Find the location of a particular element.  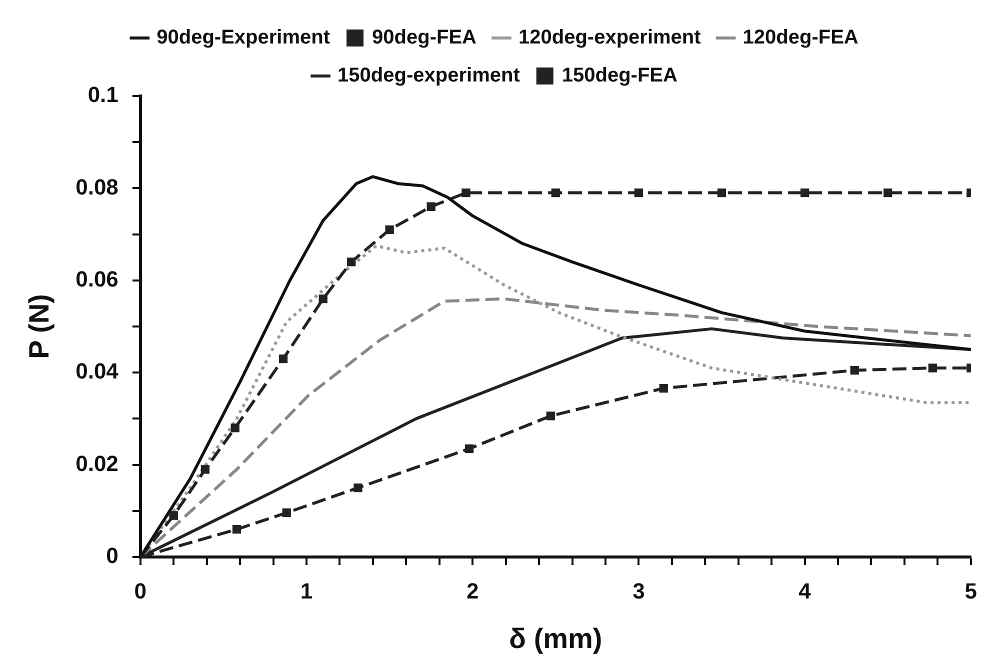

x-tick-label: 2 is located at coordinates (472, 591).